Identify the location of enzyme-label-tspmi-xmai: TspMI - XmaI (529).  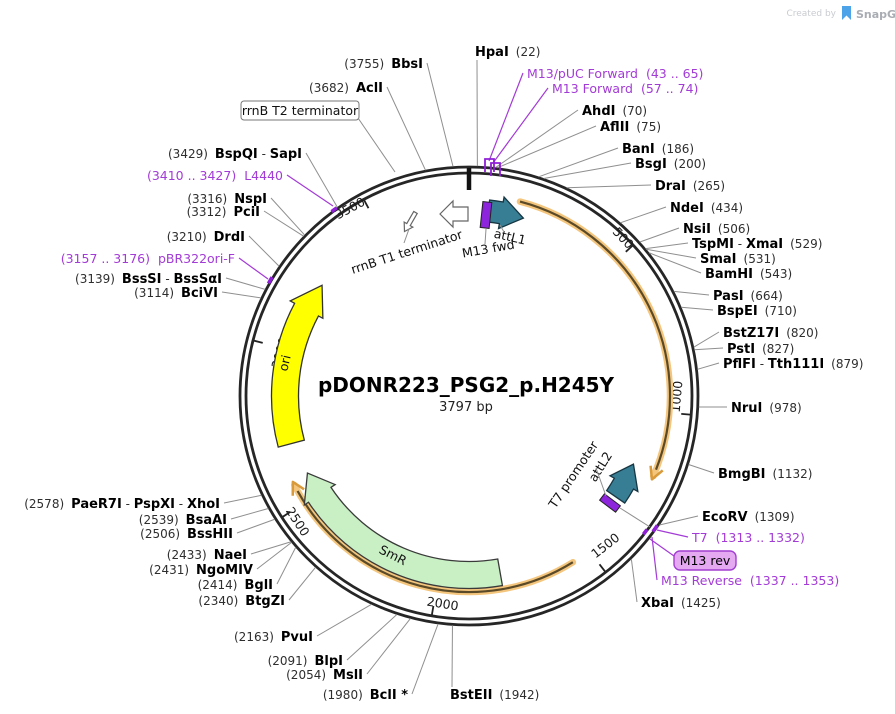
(757, 244).